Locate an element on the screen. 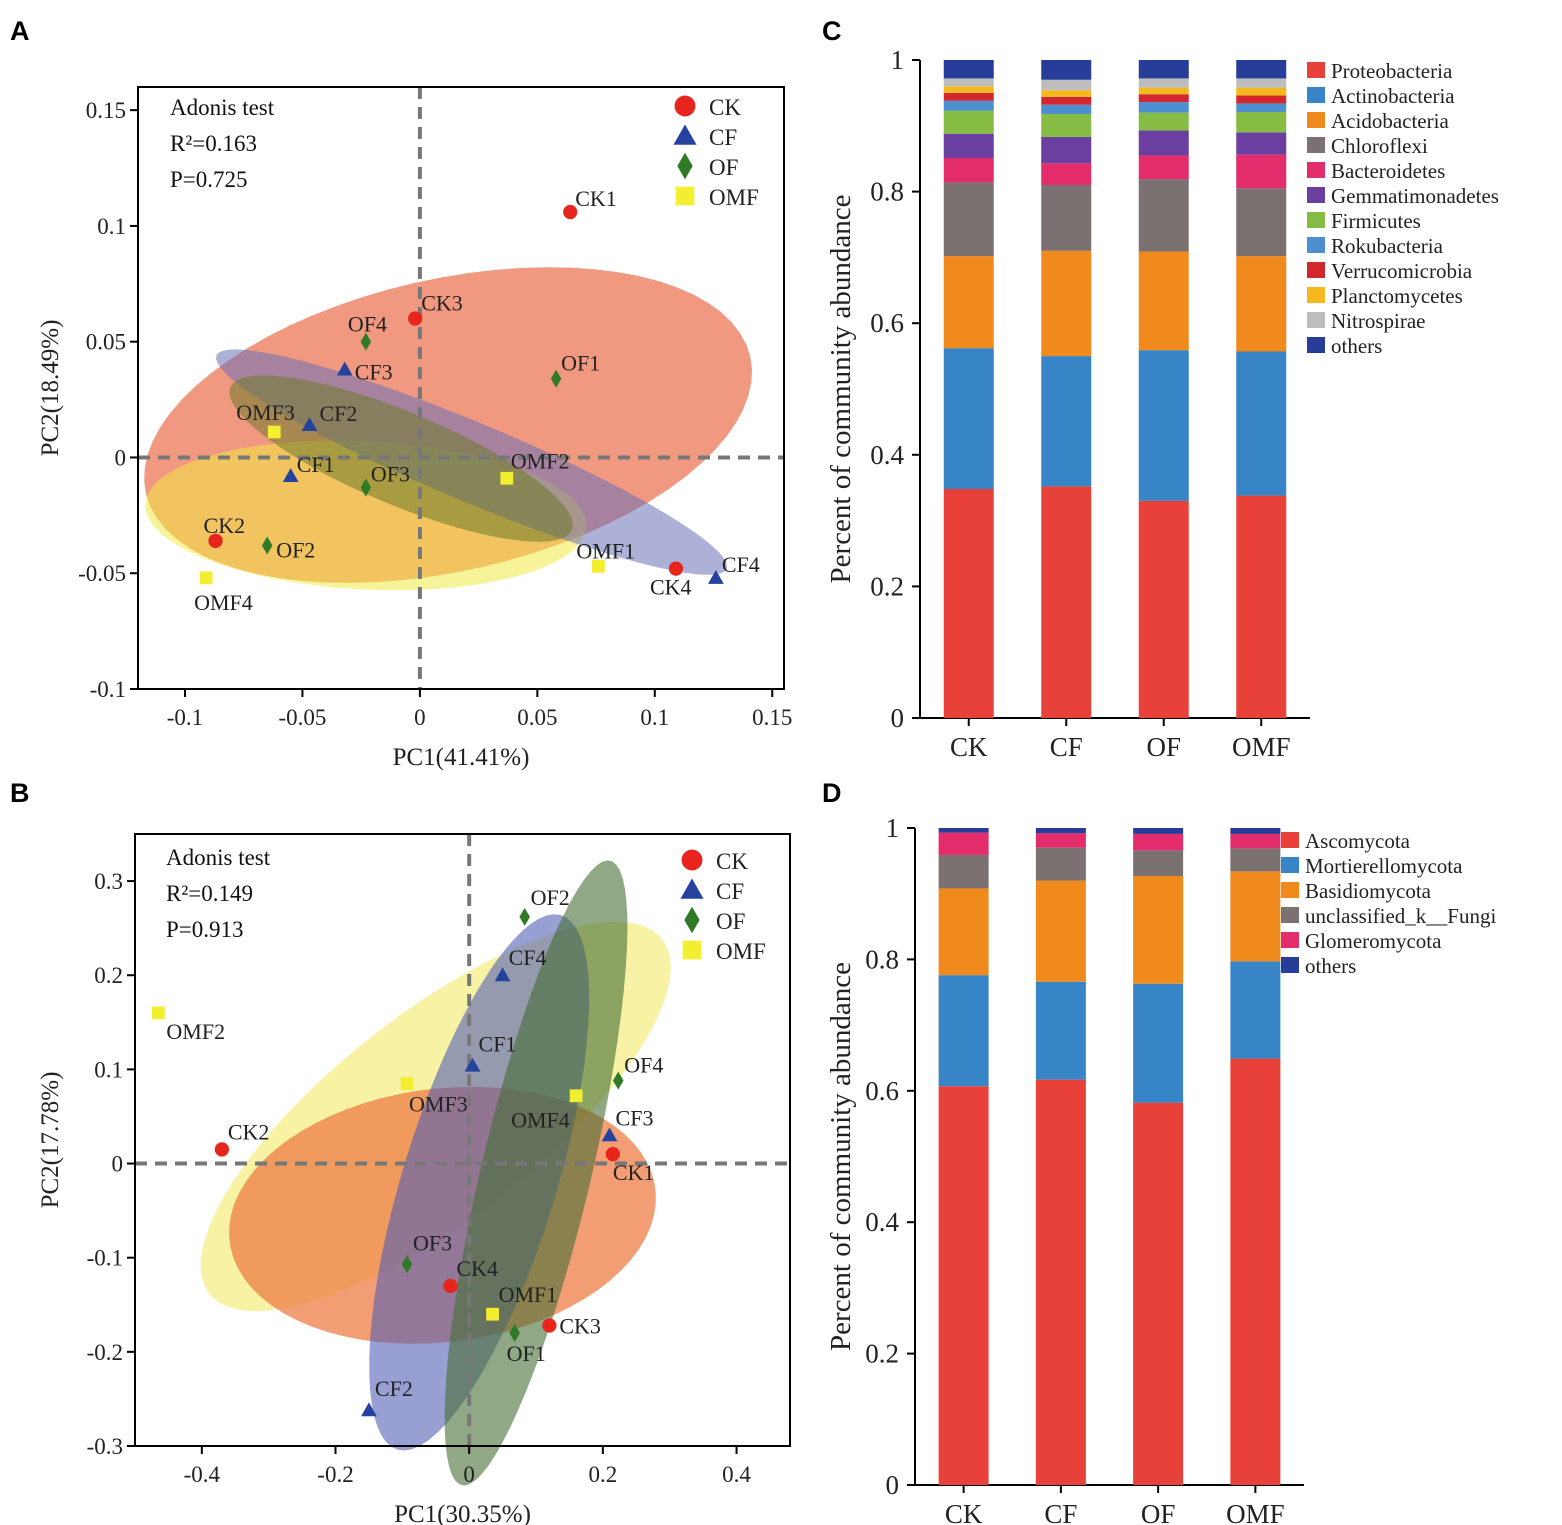  panel-label-c: C is located at coordinates (832, 31).